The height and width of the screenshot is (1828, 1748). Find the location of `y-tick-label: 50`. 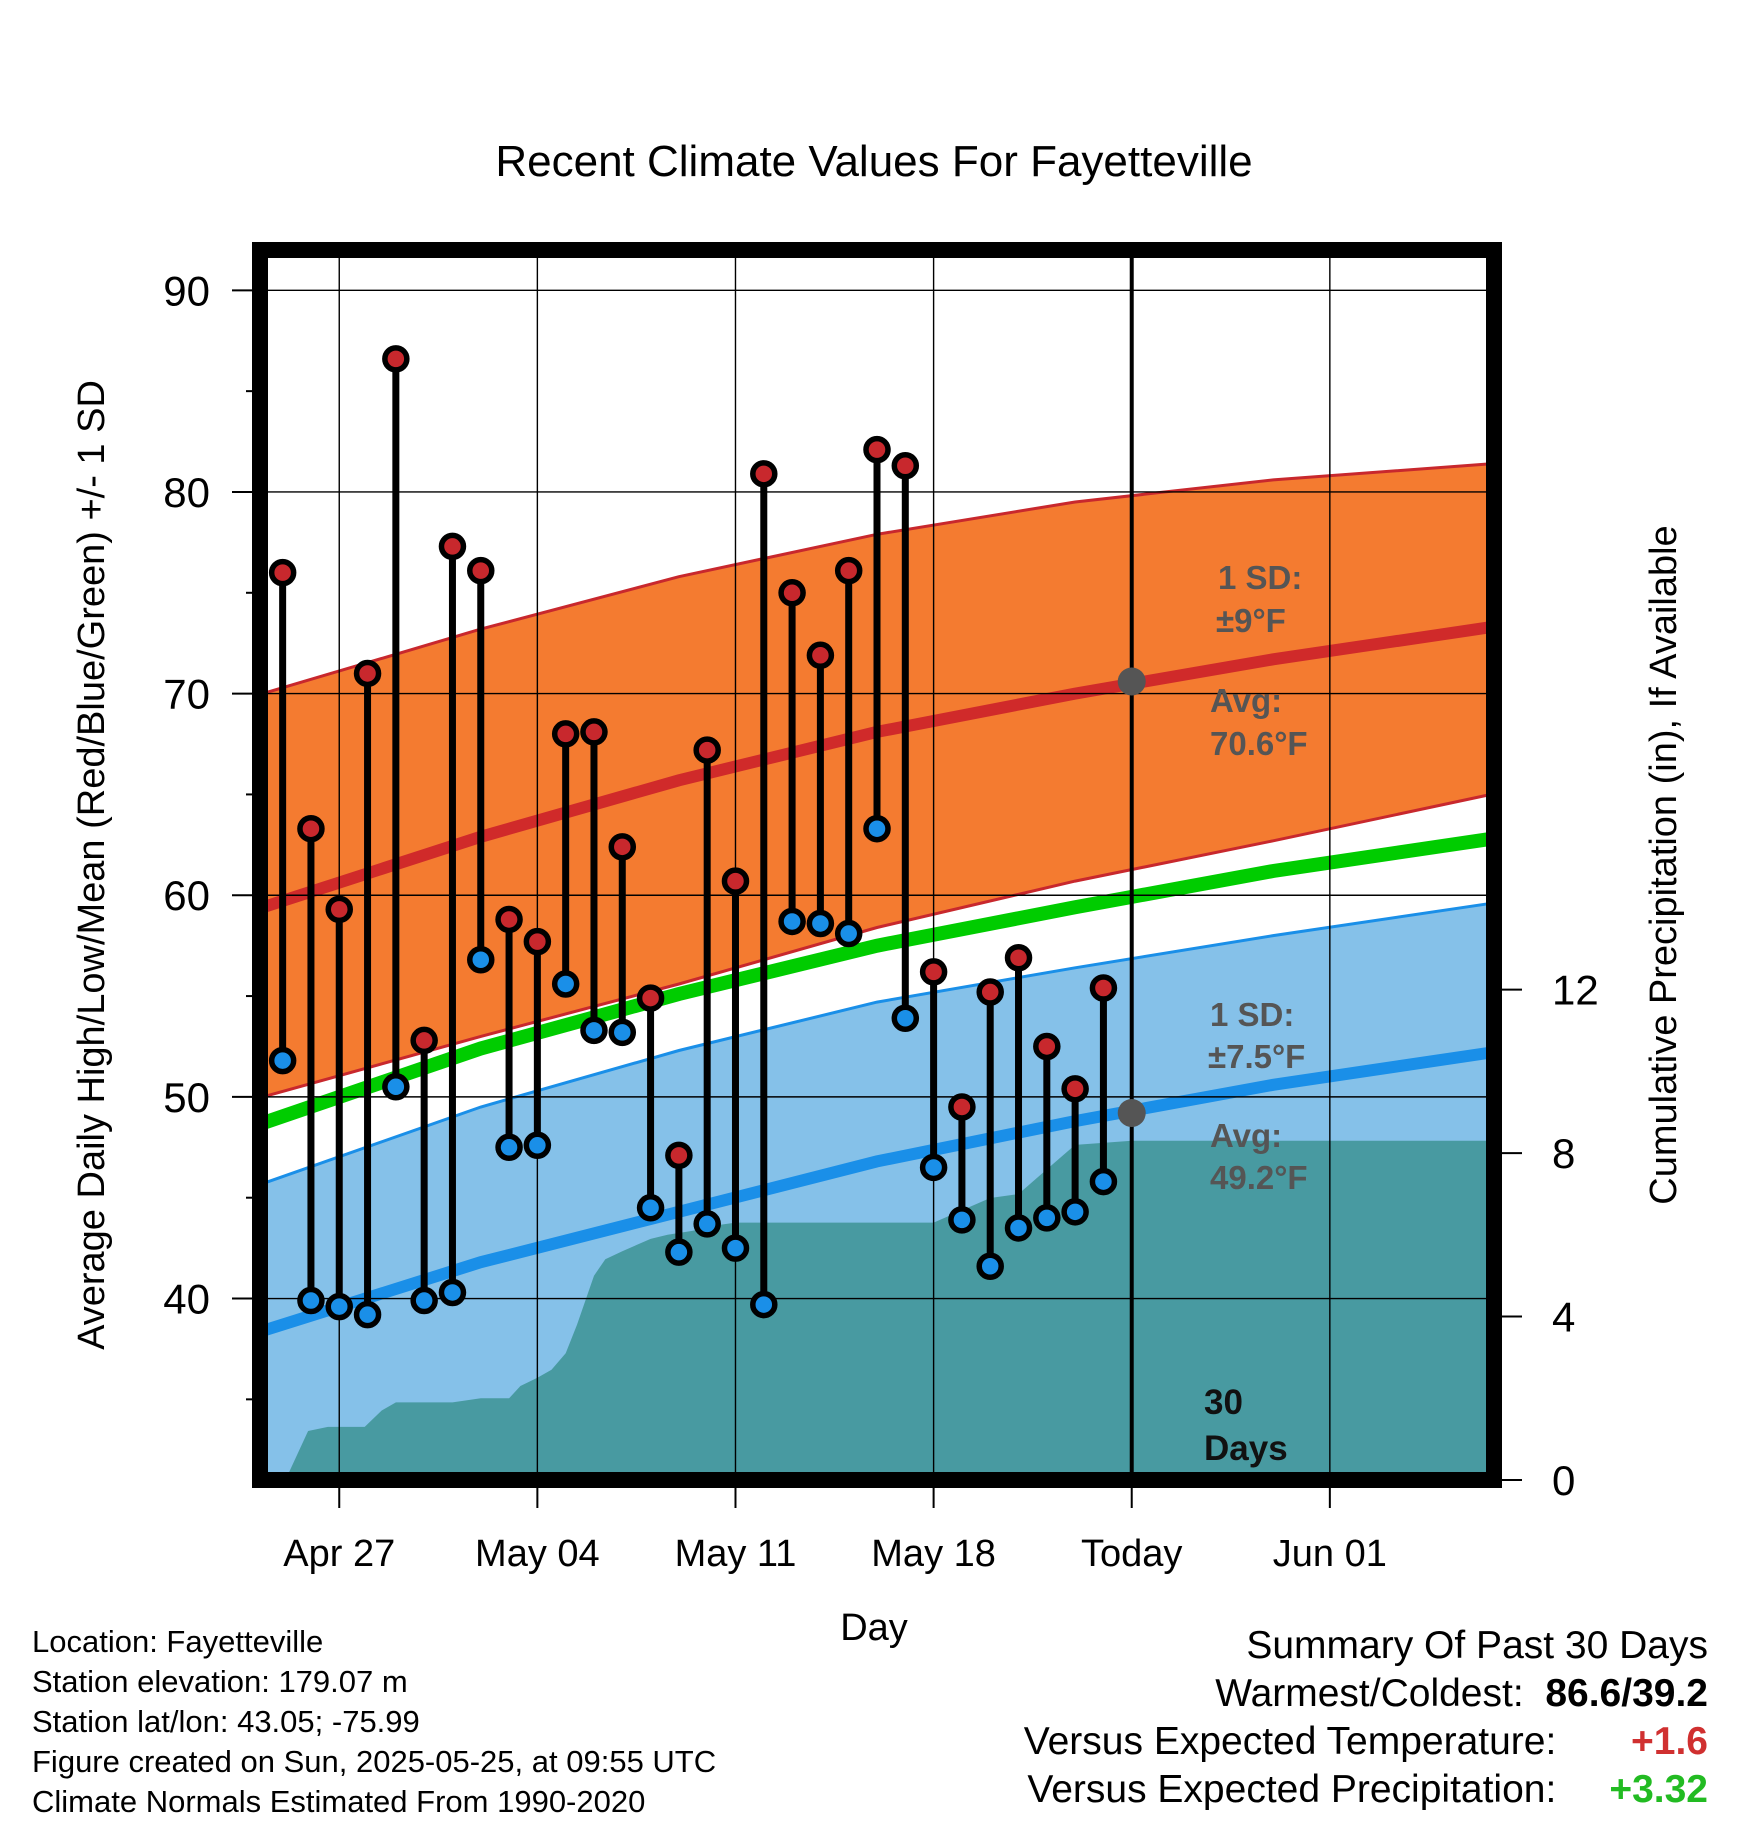

y-tick-label: 50 is located at coordinates (186, 1097).